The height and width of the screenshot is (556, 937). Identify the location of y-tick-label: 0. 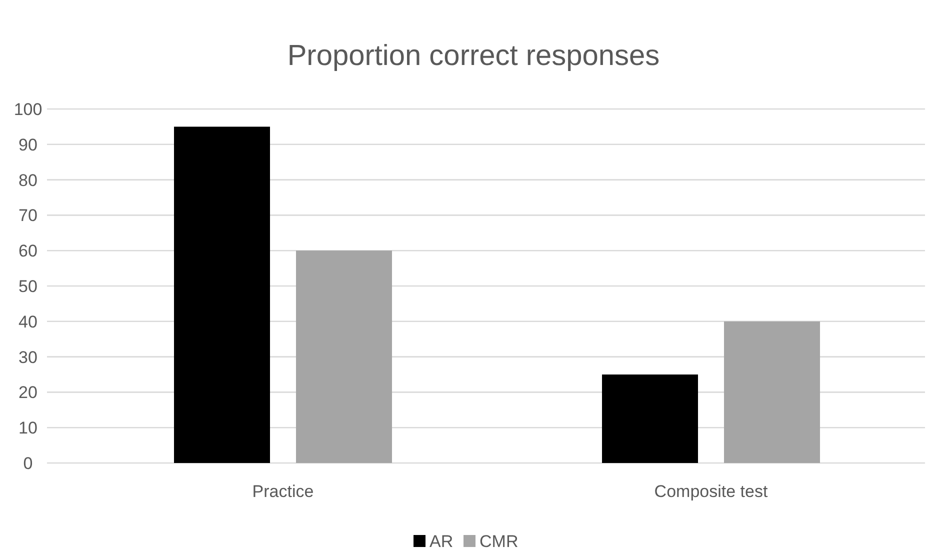
(28, 463).